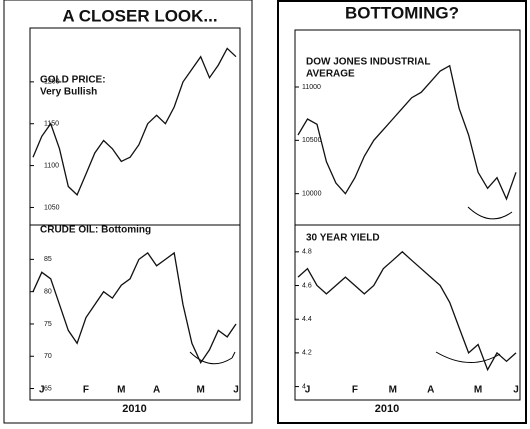 The height and width of the screenshot is (429, 530). What do you see at coordinates (312, 140) in the screenshot?
I see `y-tick-label: 10500` at bounding box center [312, 140].